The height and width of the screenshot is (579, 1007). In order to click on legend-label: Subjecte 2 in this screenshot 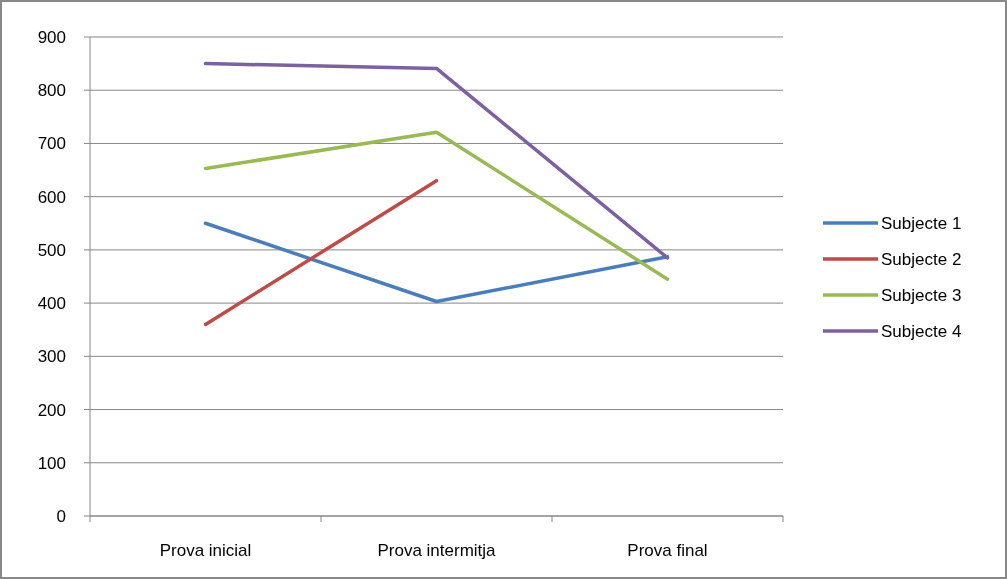, I will do `click(921, 259)`.